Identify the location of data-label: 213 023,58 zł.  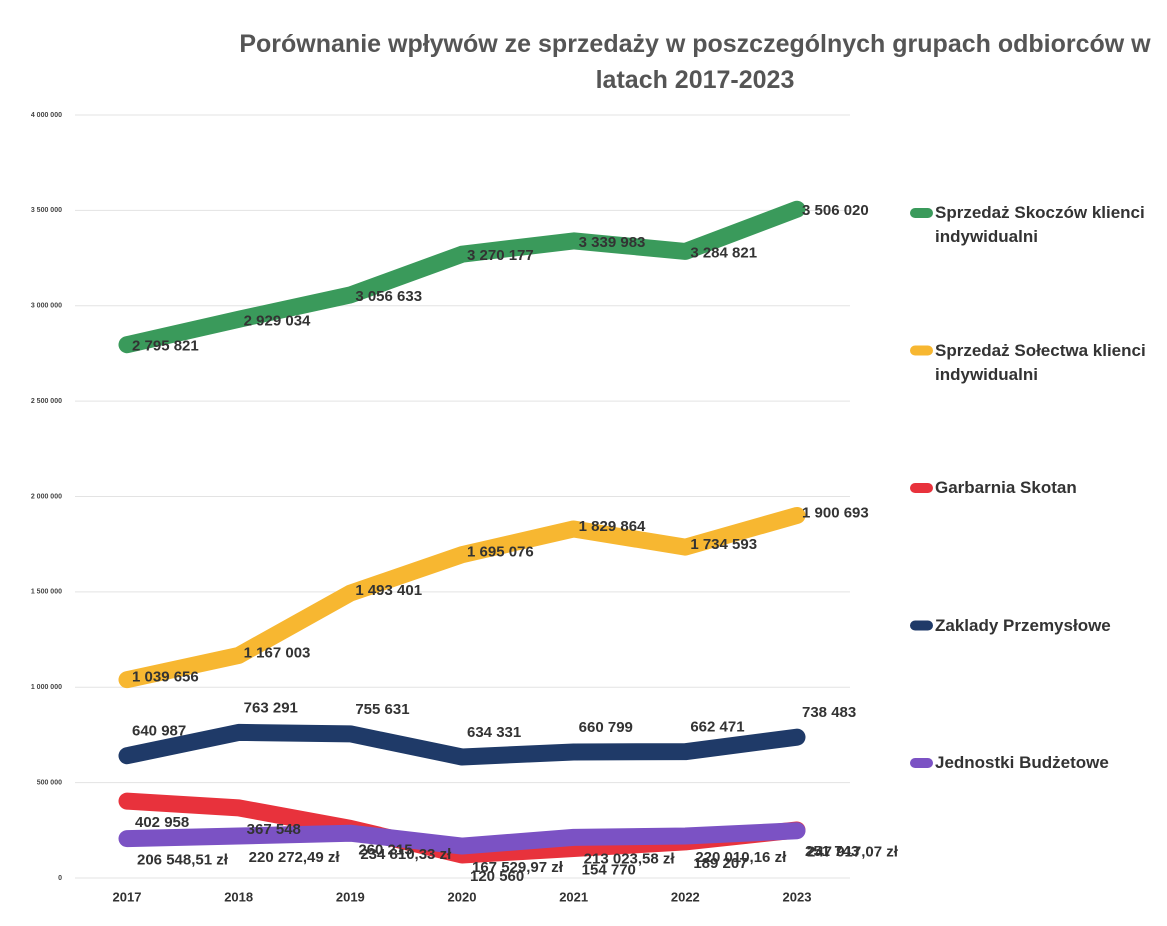
(630, 858).